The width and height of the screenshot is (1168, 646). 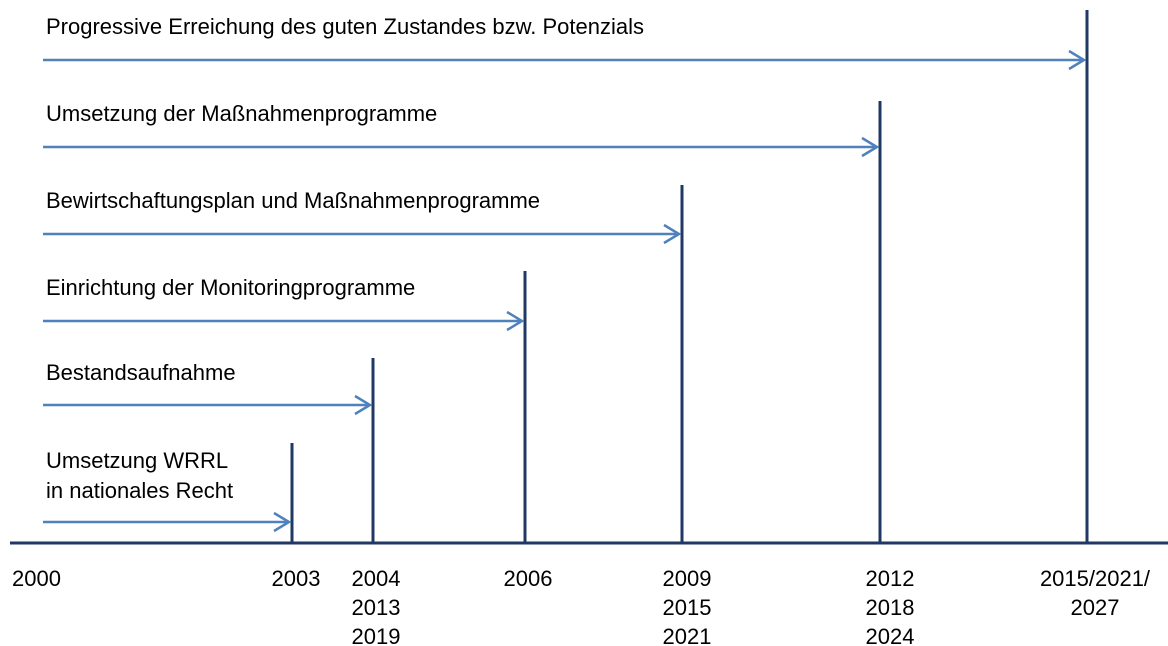 I want to click on year-label: 2018, so click(x=890, y=607).